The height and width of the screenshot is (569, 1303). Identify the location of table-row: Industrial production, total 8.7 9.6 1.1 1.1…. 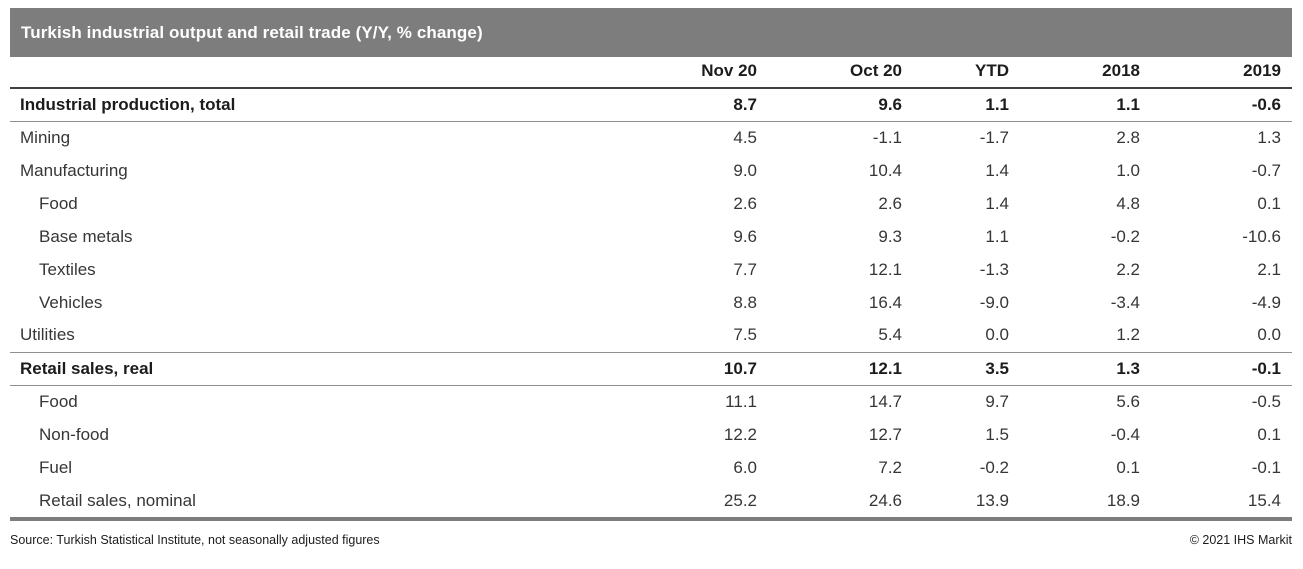
(651, 104).